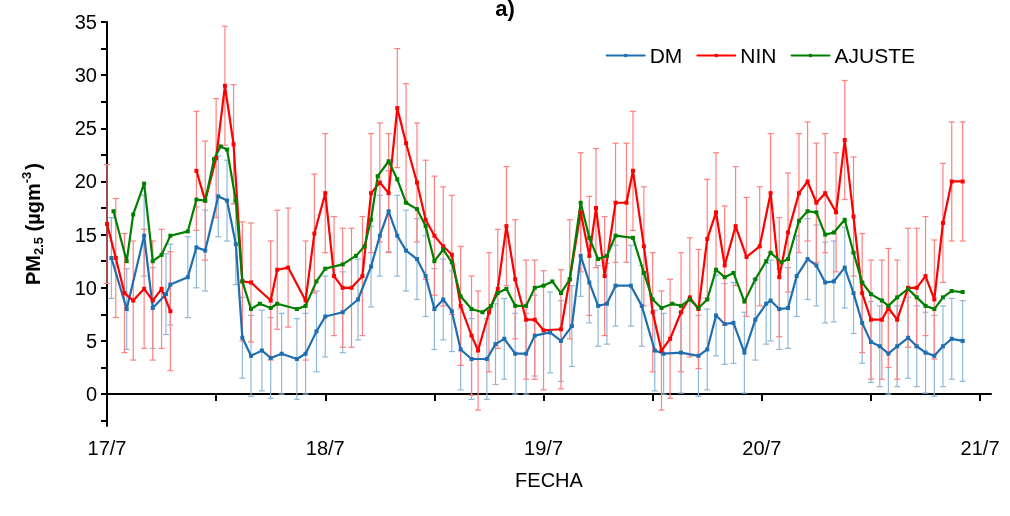  Describe the element at coordinates (758, 55) in the screenshot. I see `legend-label: NIN` at that location.